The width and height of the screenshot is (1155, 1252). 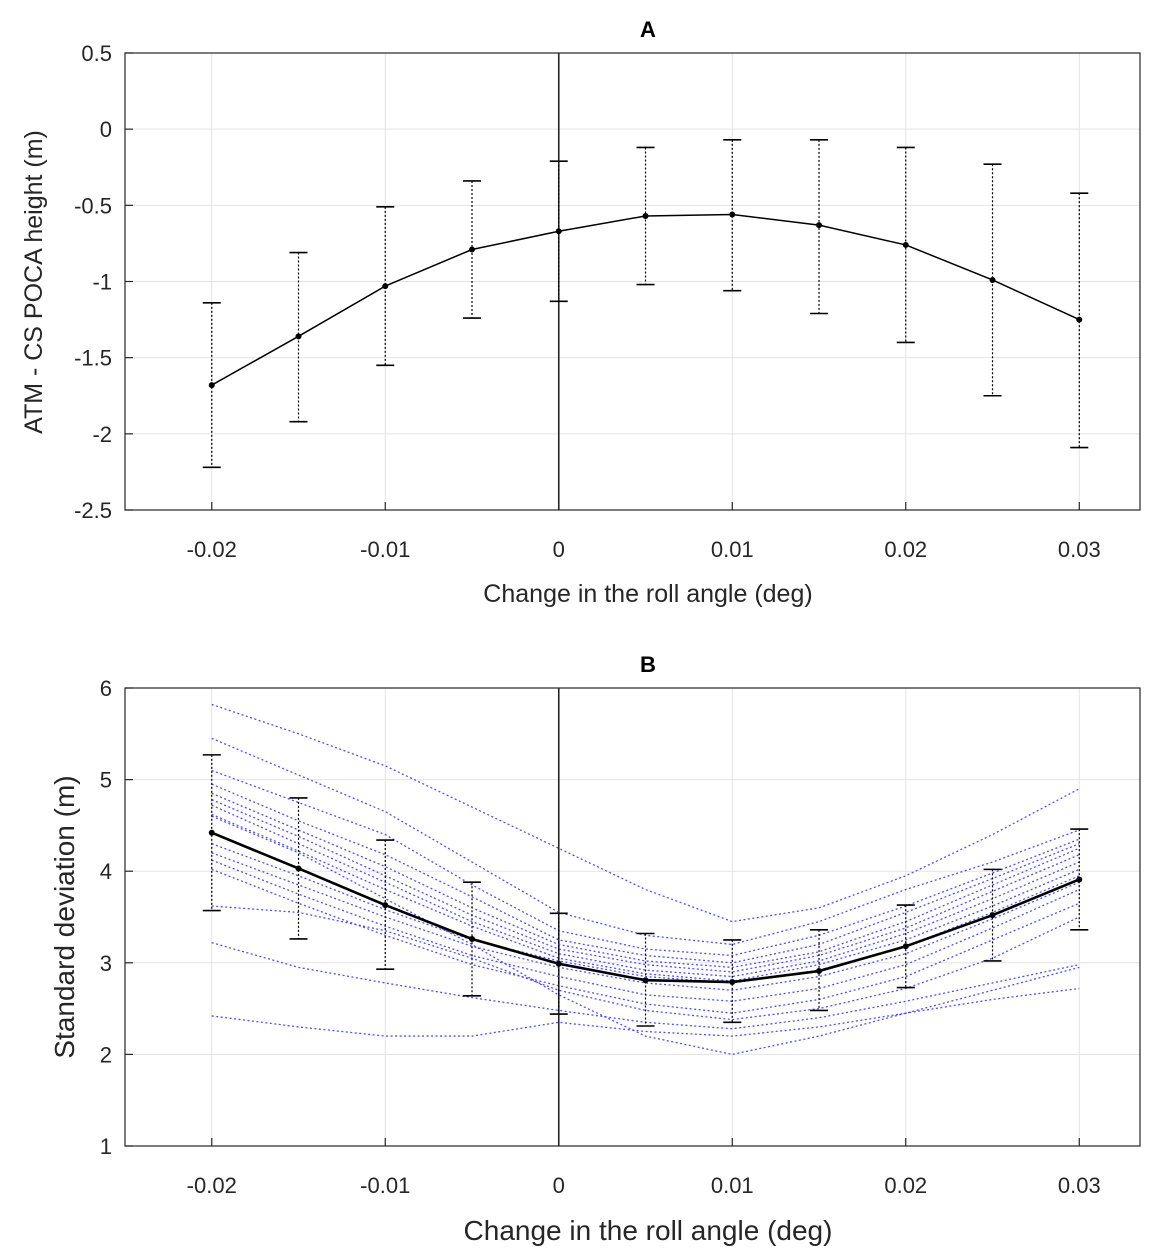 I want to click on panel-b-x-ticks: -0.02 -0.01 0 0.01 0.02 0.03, so click(x=644, y=1168).